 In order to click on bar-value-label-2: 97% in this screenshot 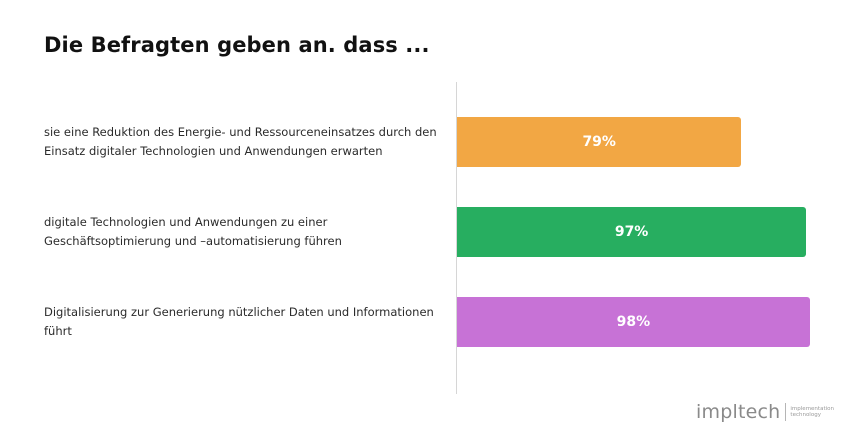, I will do `click(631, 232)`.